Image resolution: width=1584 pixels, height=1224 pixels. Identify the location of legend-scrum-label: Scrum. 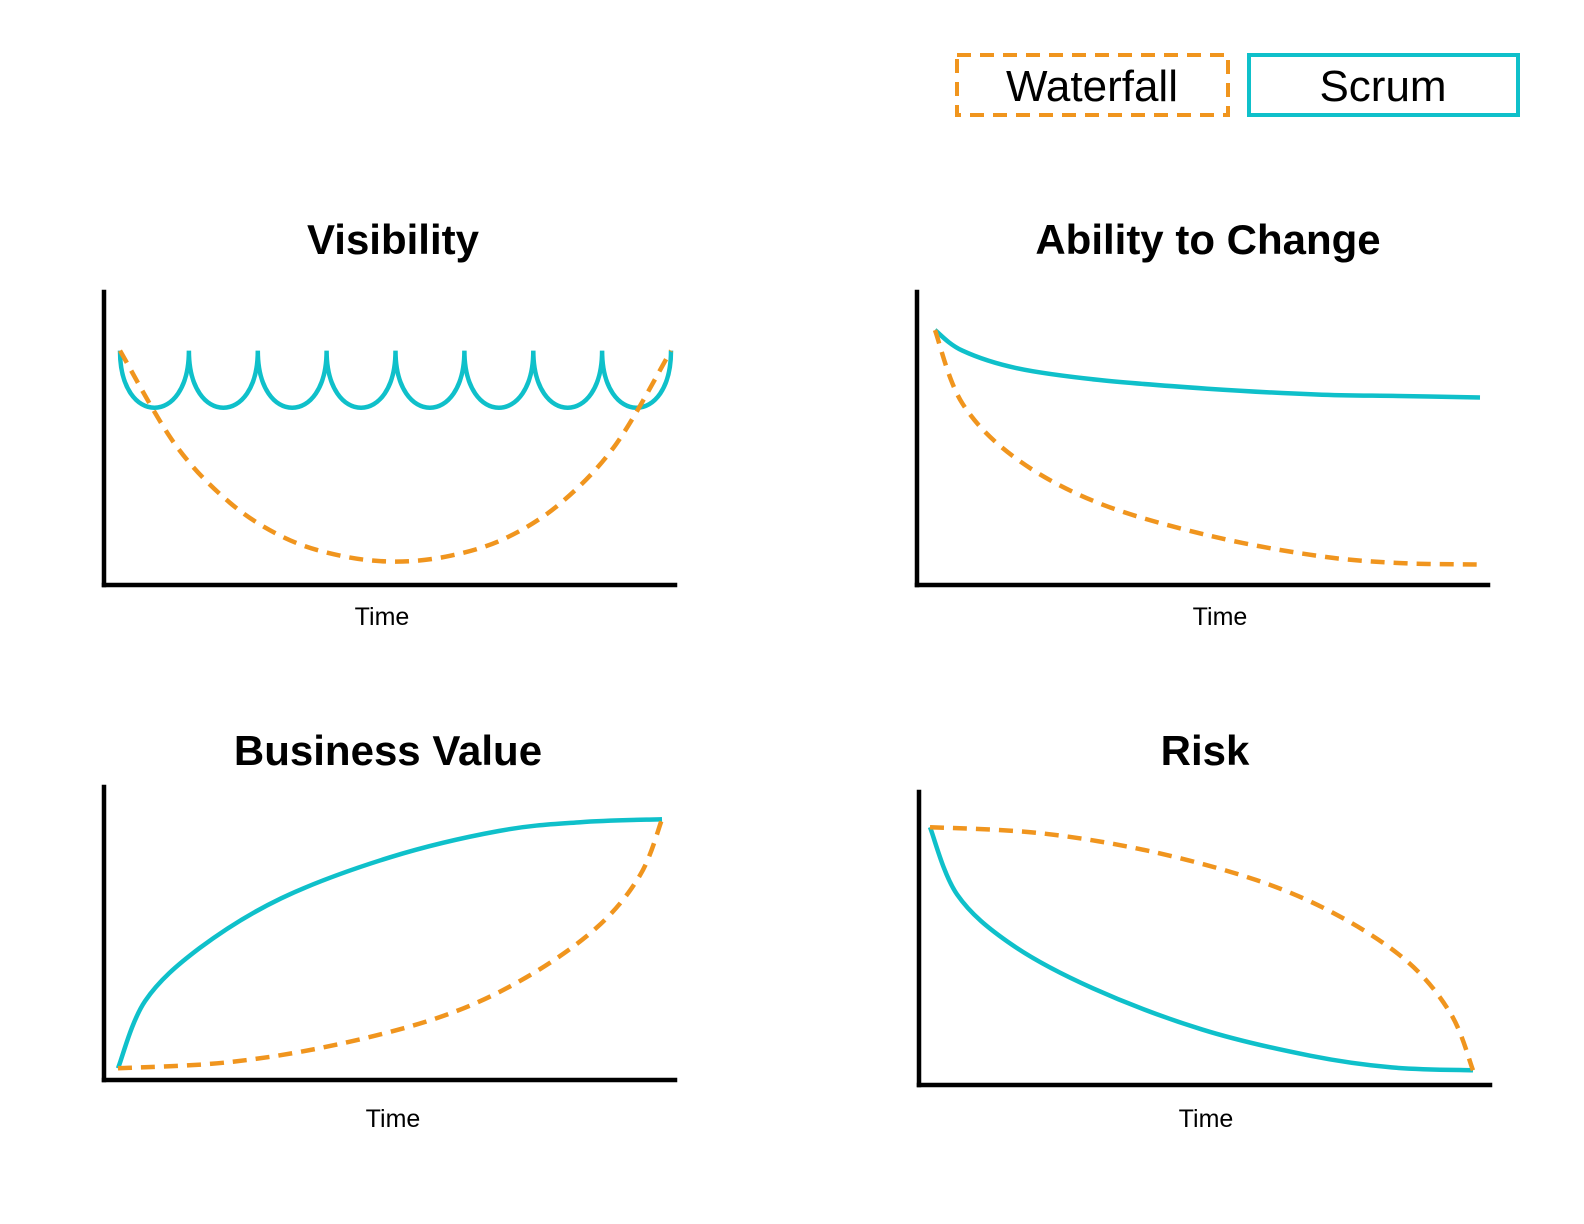
(1382, 86).